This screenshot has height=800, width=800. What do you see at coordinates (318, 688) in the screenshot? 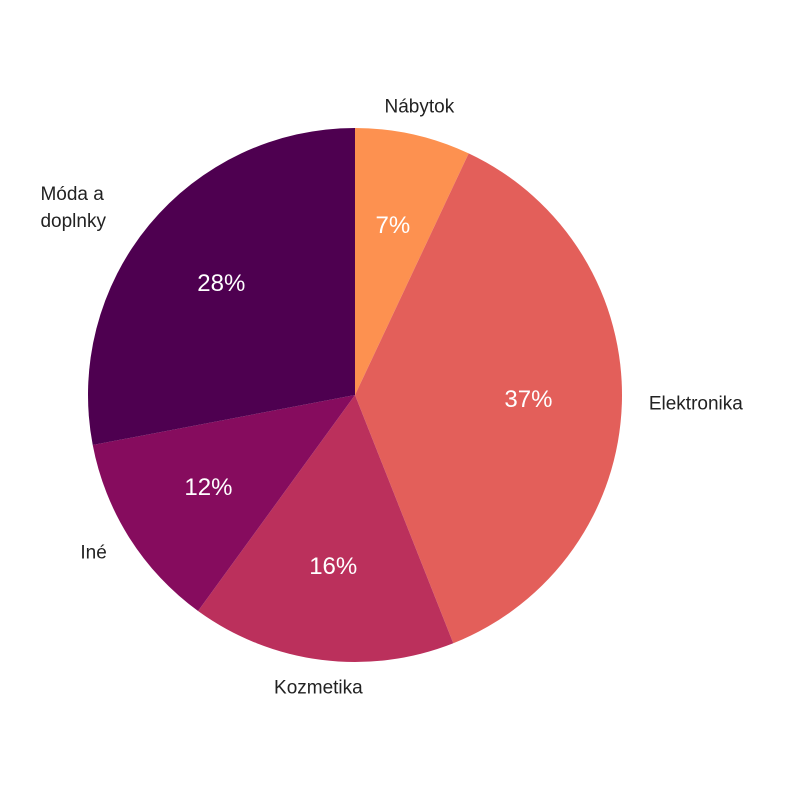
I see `category-label: Kozmetika` at bounding box center [318, 688].